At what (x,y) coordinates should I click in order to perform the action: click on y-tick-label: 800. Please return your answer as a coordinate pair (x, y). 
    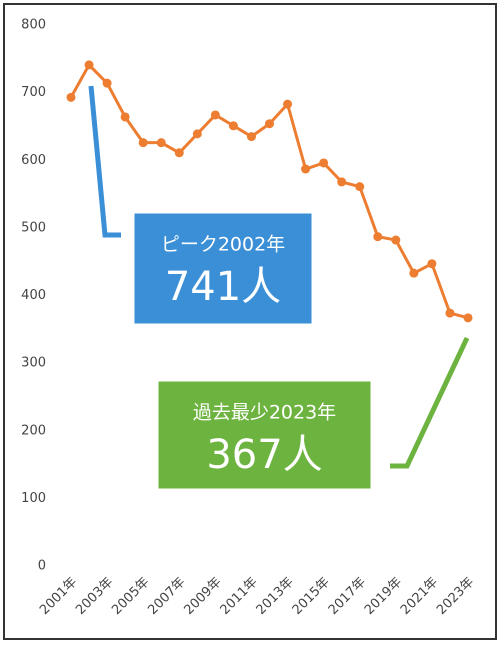
    Looking at the image, I should click on (33, 25).